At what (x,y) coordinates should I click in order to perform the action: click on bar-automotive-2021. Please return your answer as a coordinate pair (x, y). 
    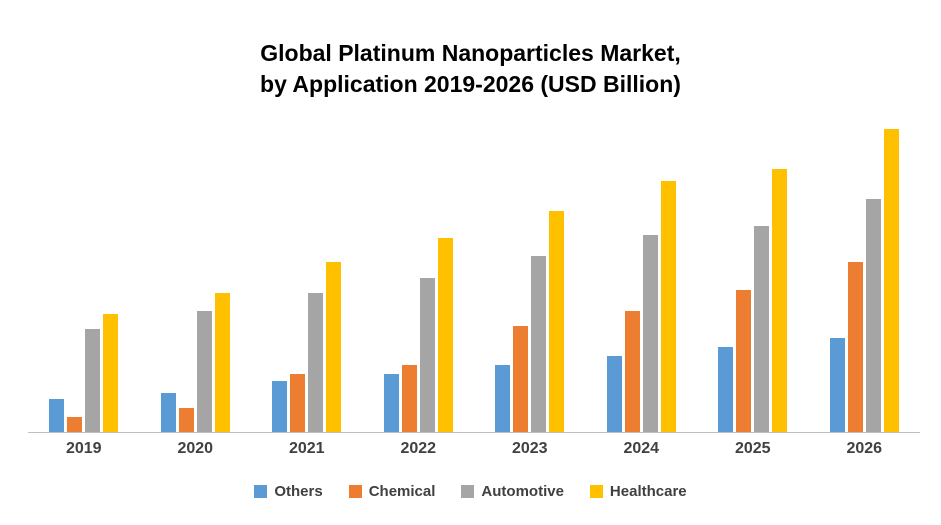
    Looking at the image, I should click on (316, 362).